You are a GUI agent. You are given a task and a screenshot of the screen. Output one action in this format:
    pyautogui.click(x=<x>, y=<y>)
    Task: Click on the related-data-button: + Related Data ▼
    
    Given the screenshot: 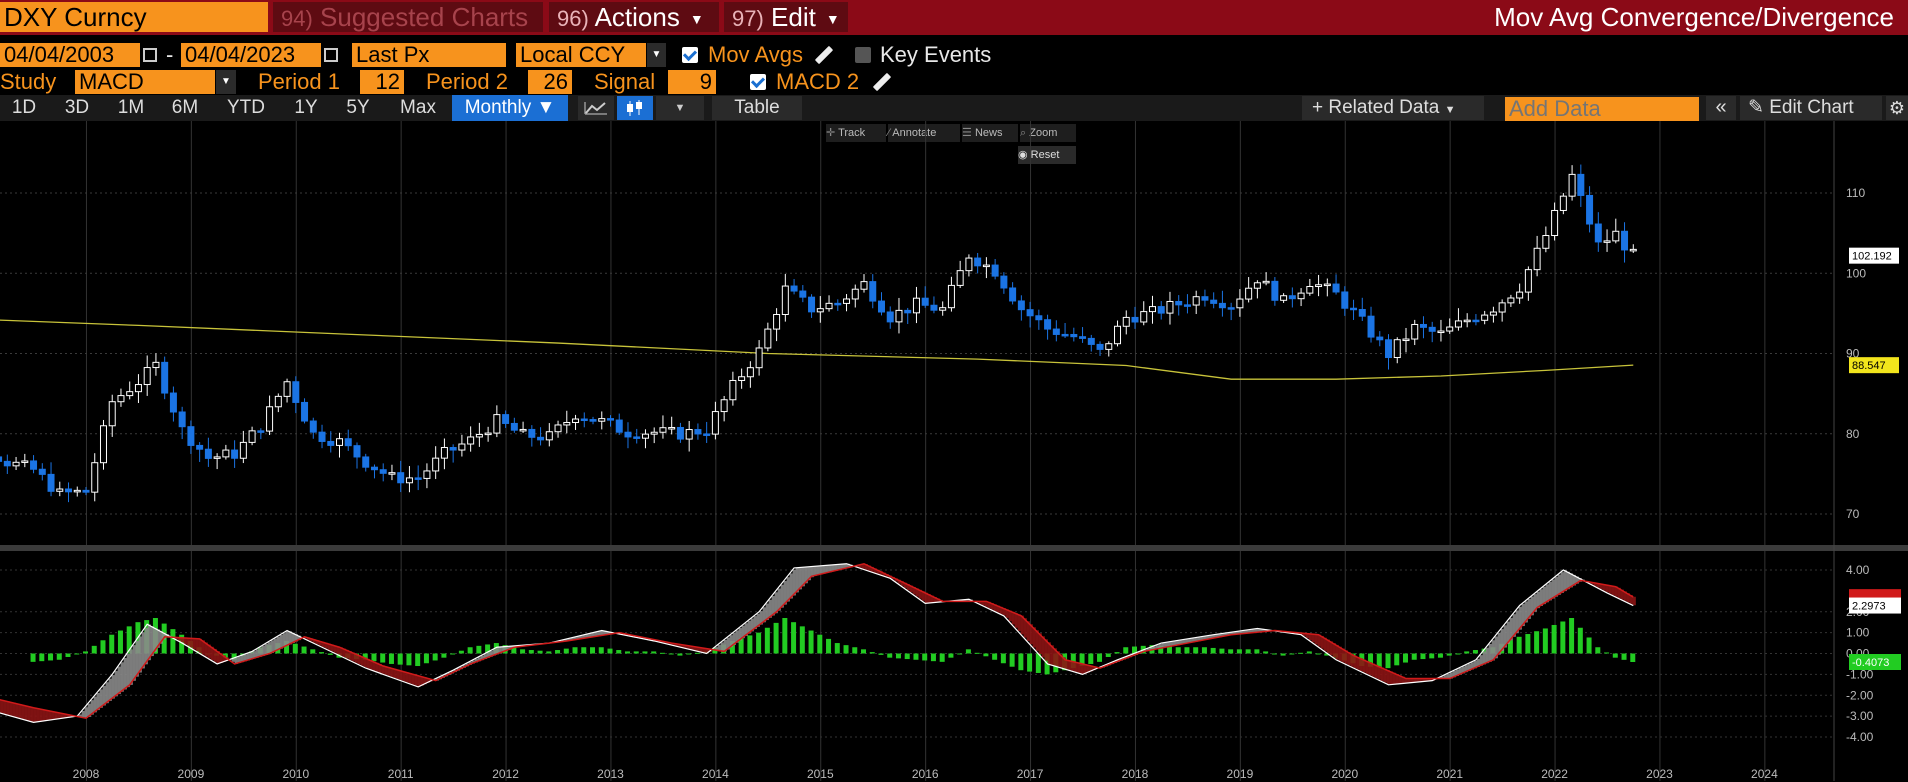 What is the action you would take?
    pyautogui.click(x=1393, y=108)
    